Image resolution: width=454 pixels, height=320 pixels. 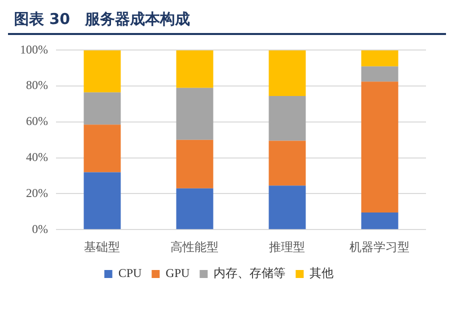 I want to click on x-tick-label: 基础型, so click(x=102, y=247).